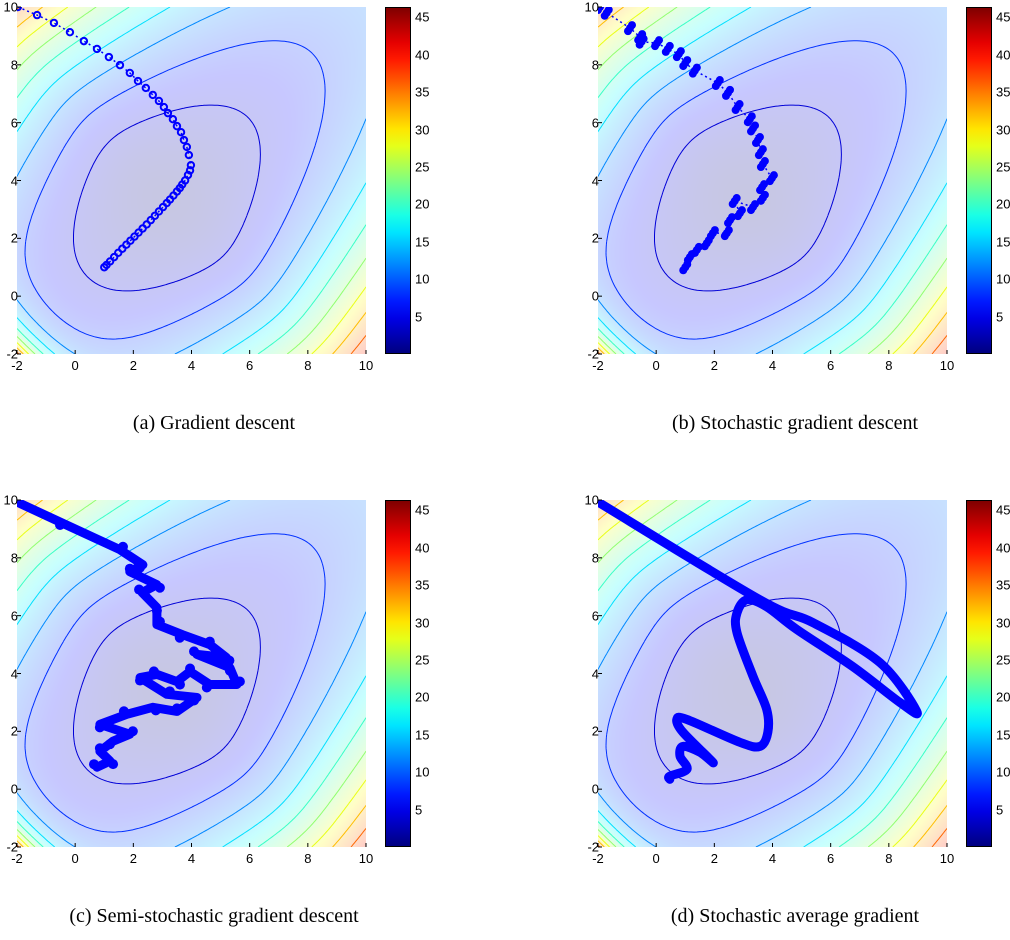 The image size is (1010, 940). What do you see at coordinates (308, 858) in the screenshot?
I see `x-tick-label: 8` at bounding box center [308, 858].